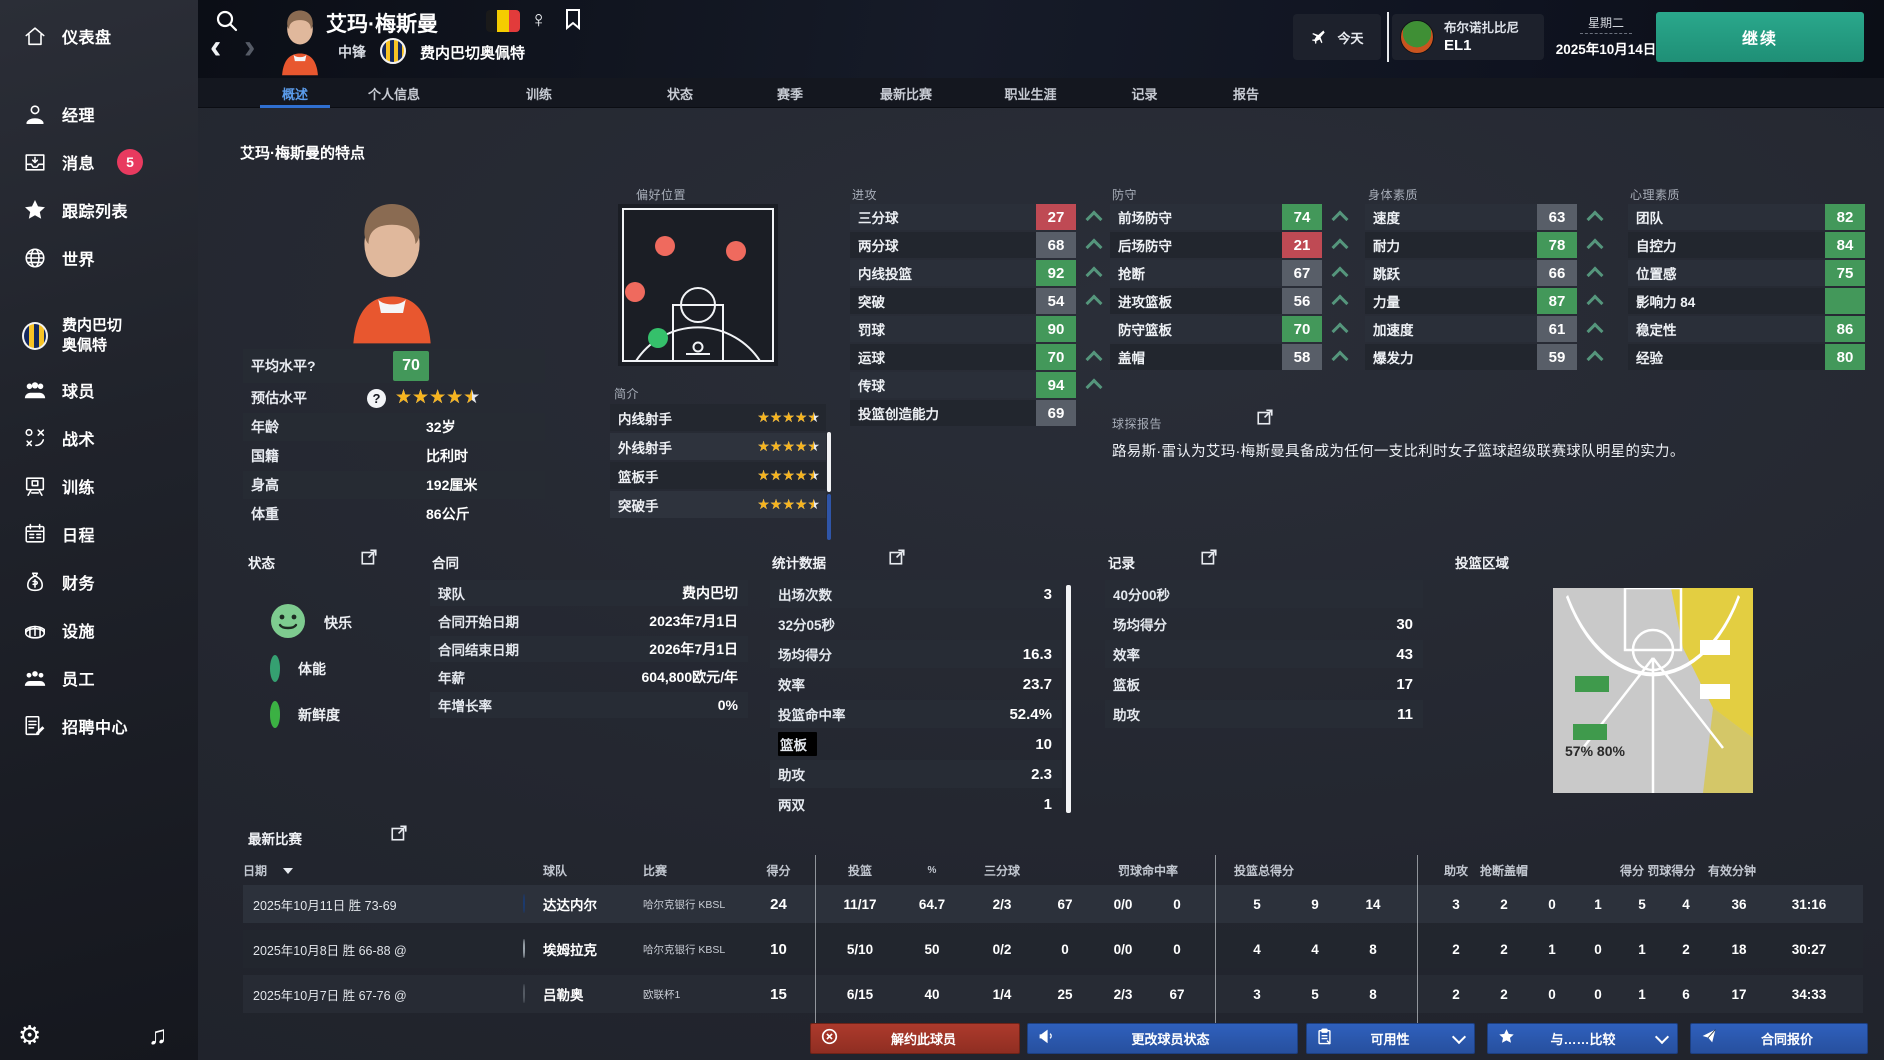  What do you see at coordinates (1686, 904) in the screenshot?
I see `match-stat: 4` at bounding box center [1686, 904].